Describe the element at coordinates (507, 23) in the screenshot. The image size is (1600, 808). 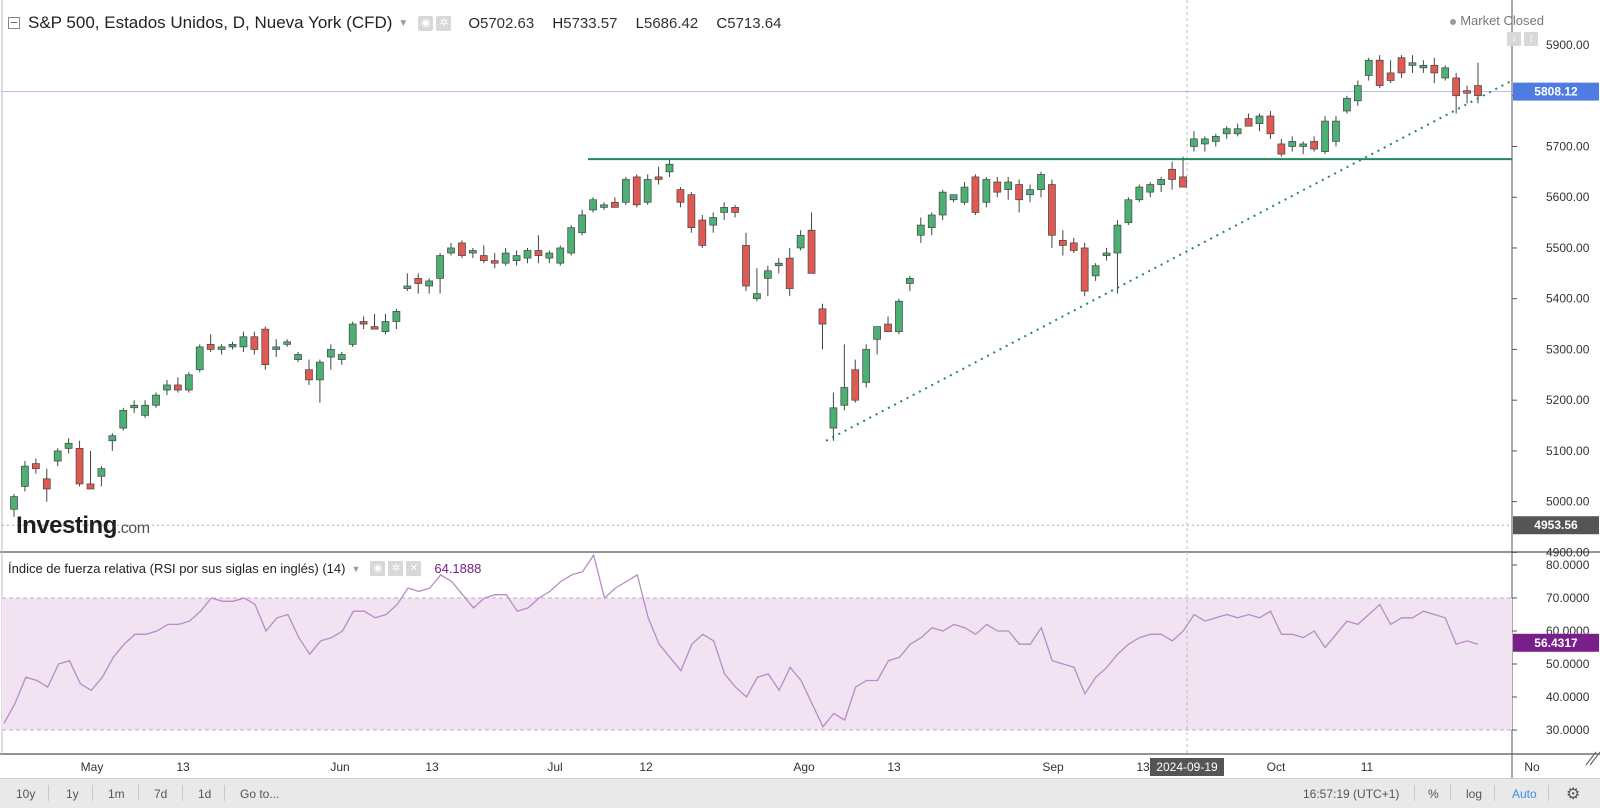
I see `open-value: 5702.63` at that location.